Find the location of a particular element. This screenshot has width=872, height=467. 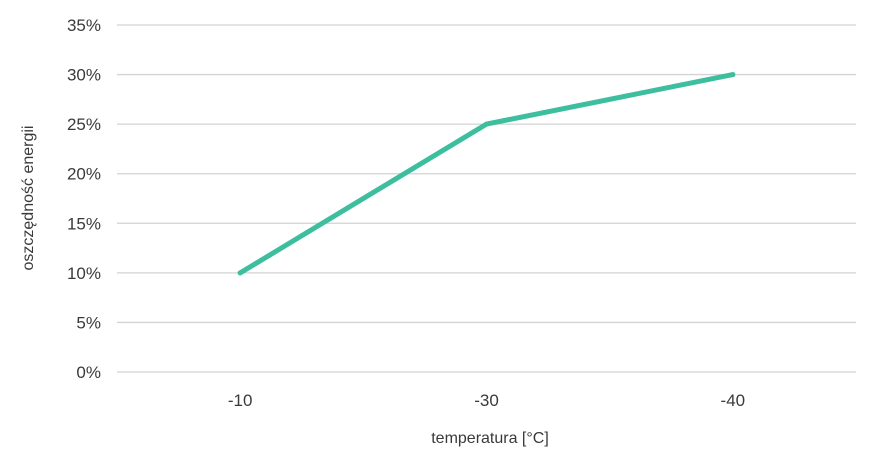

x-axis-title: temperatura [°C] is located at coordinates (490, 438).